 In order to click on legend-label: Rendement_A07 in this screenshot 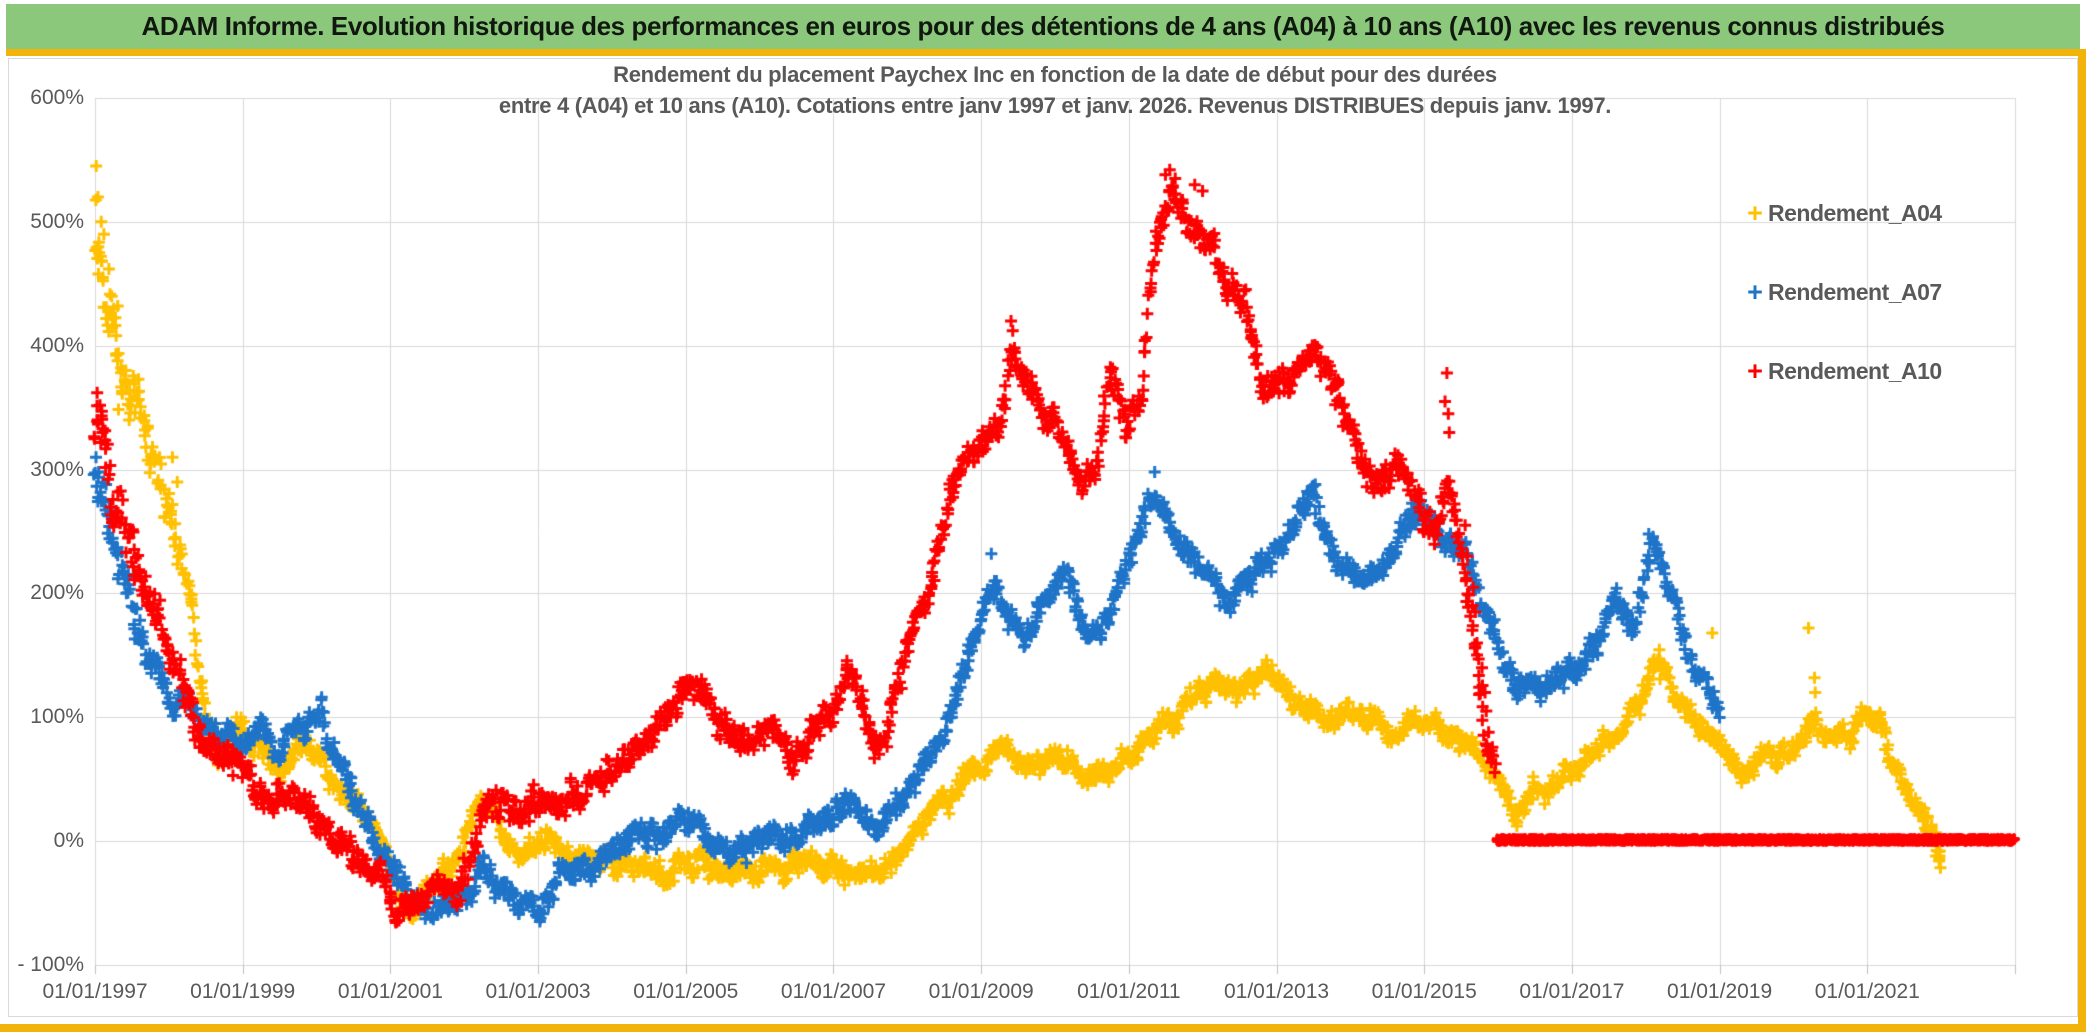, I will do `click(1855, 291)`.